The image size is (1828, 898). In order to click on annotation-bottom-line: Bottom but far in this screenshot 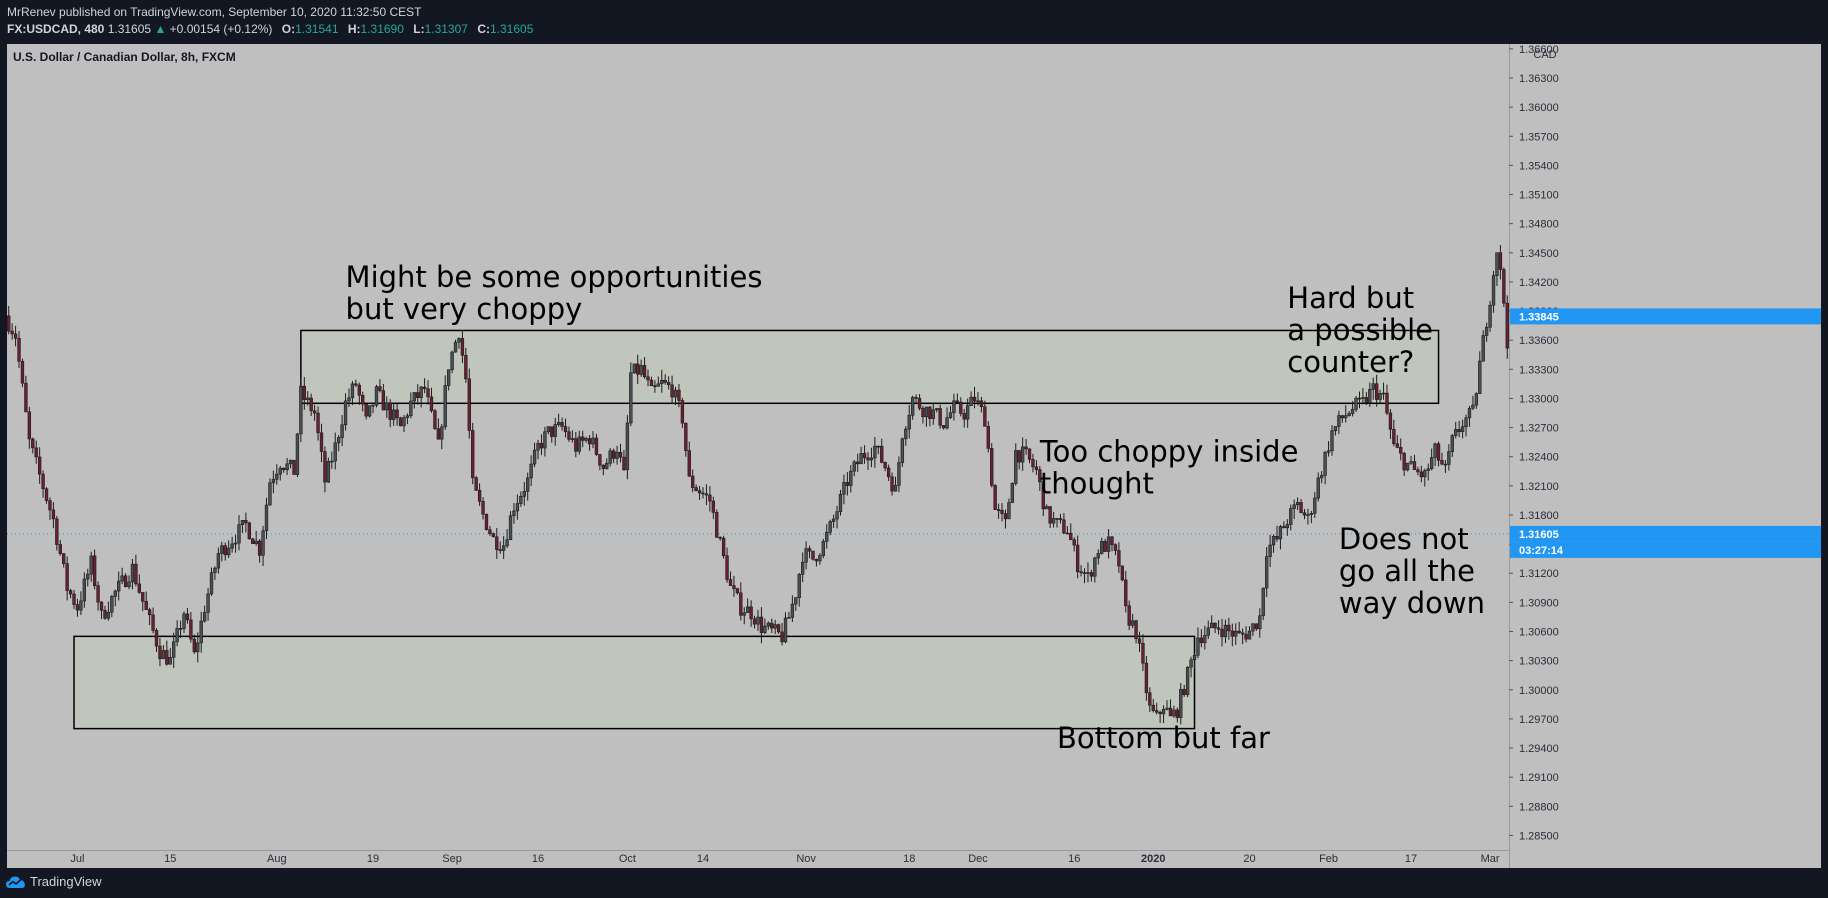, I will do `click(1163, 738)`.